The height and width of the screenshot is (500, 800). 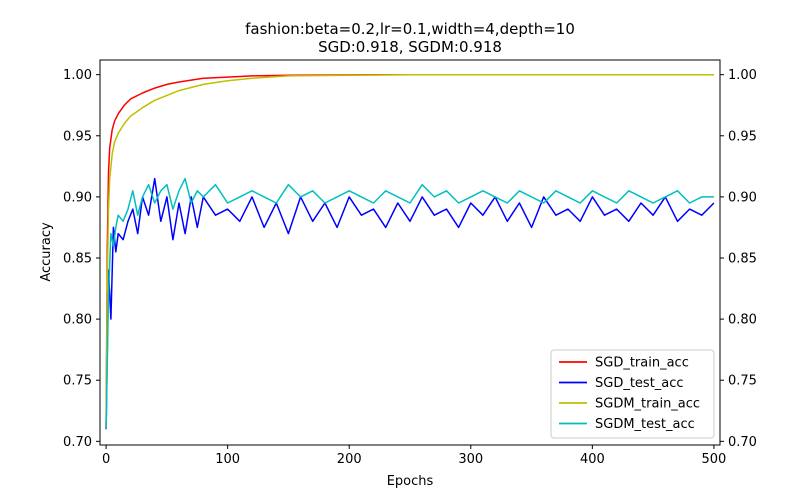 I want to click on legend-label: SGD_train_acc, so click(x=642, y=363).